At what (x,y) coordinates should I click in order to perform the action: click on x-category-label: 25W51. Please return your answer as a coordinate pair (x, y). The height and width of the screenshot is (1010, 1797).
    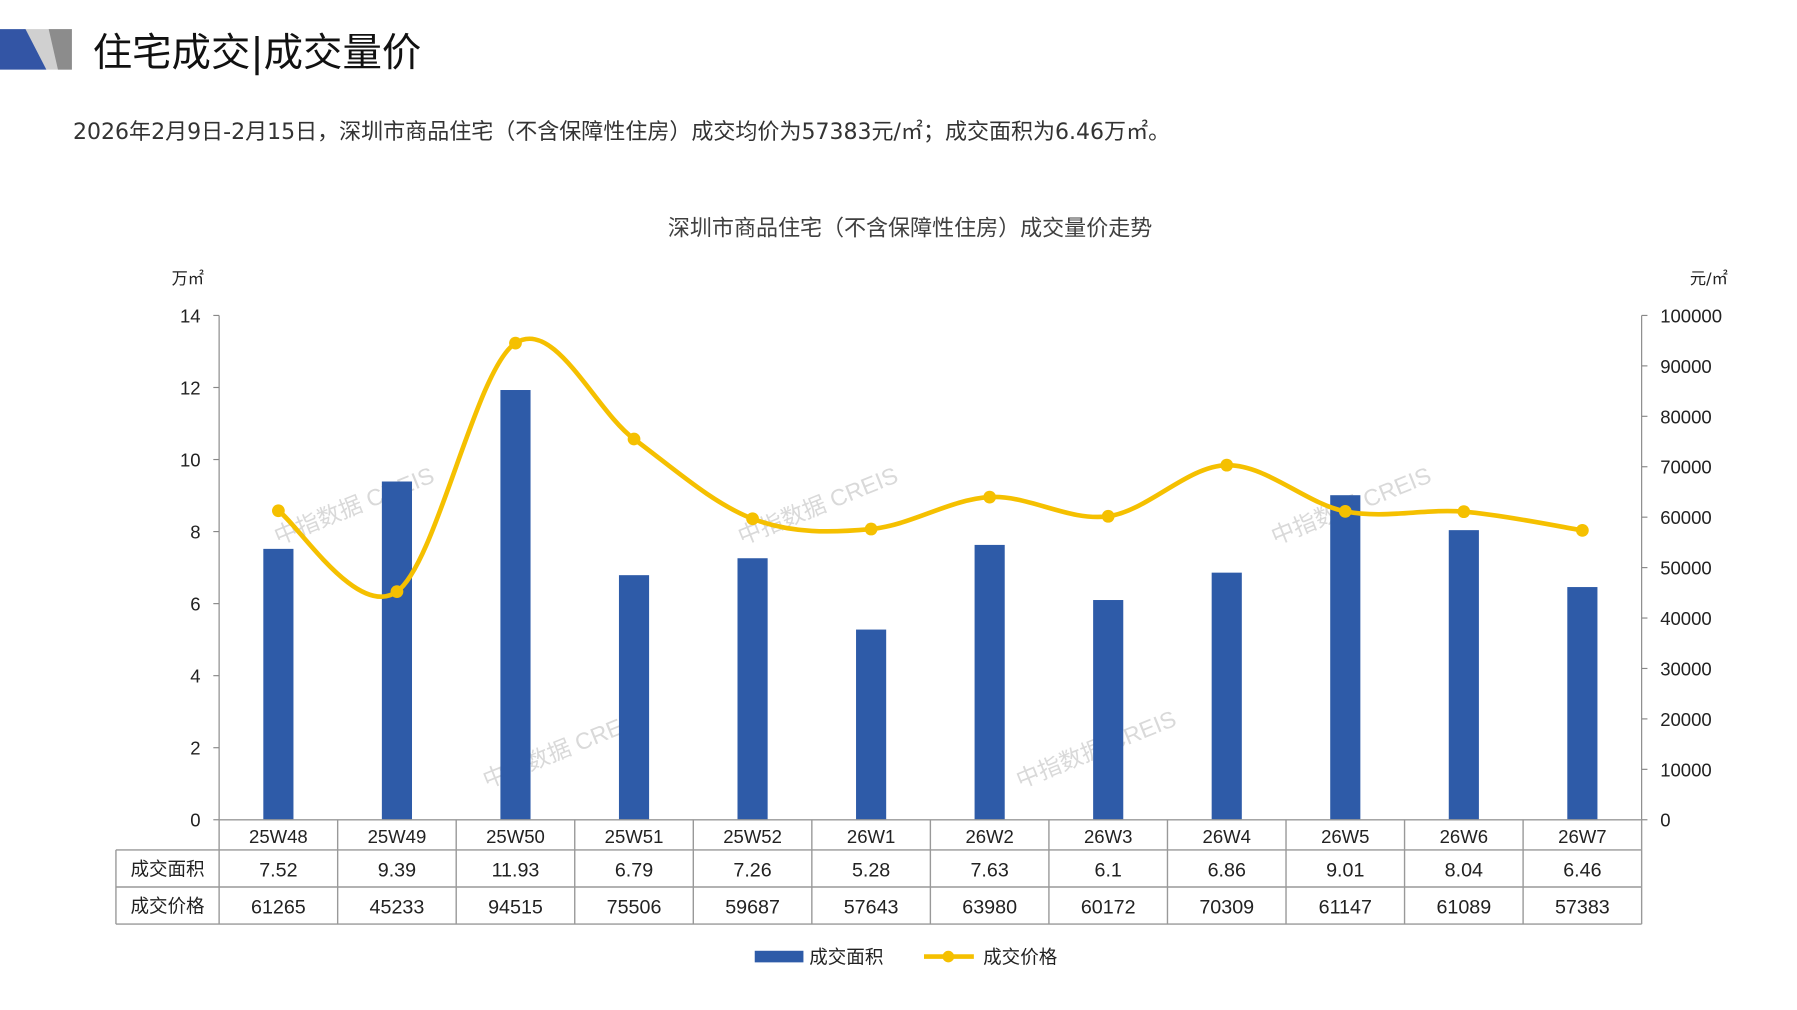
    Looking at the image, I should click on (634, 836).